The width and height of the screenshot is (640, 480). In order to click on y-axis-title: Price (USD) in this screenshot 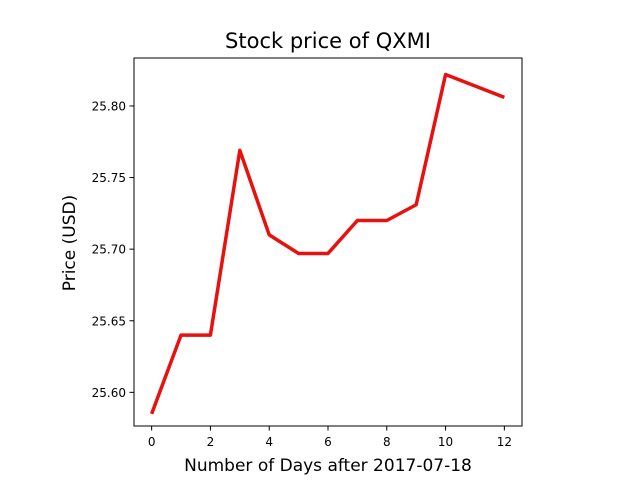, I will do `click(70, 243)`.